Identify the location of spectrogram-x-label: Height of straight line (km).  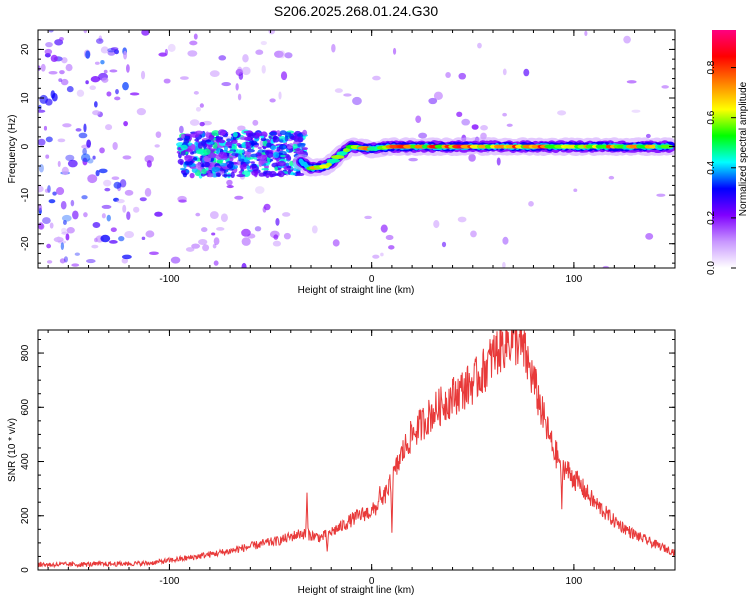
(356, 290).